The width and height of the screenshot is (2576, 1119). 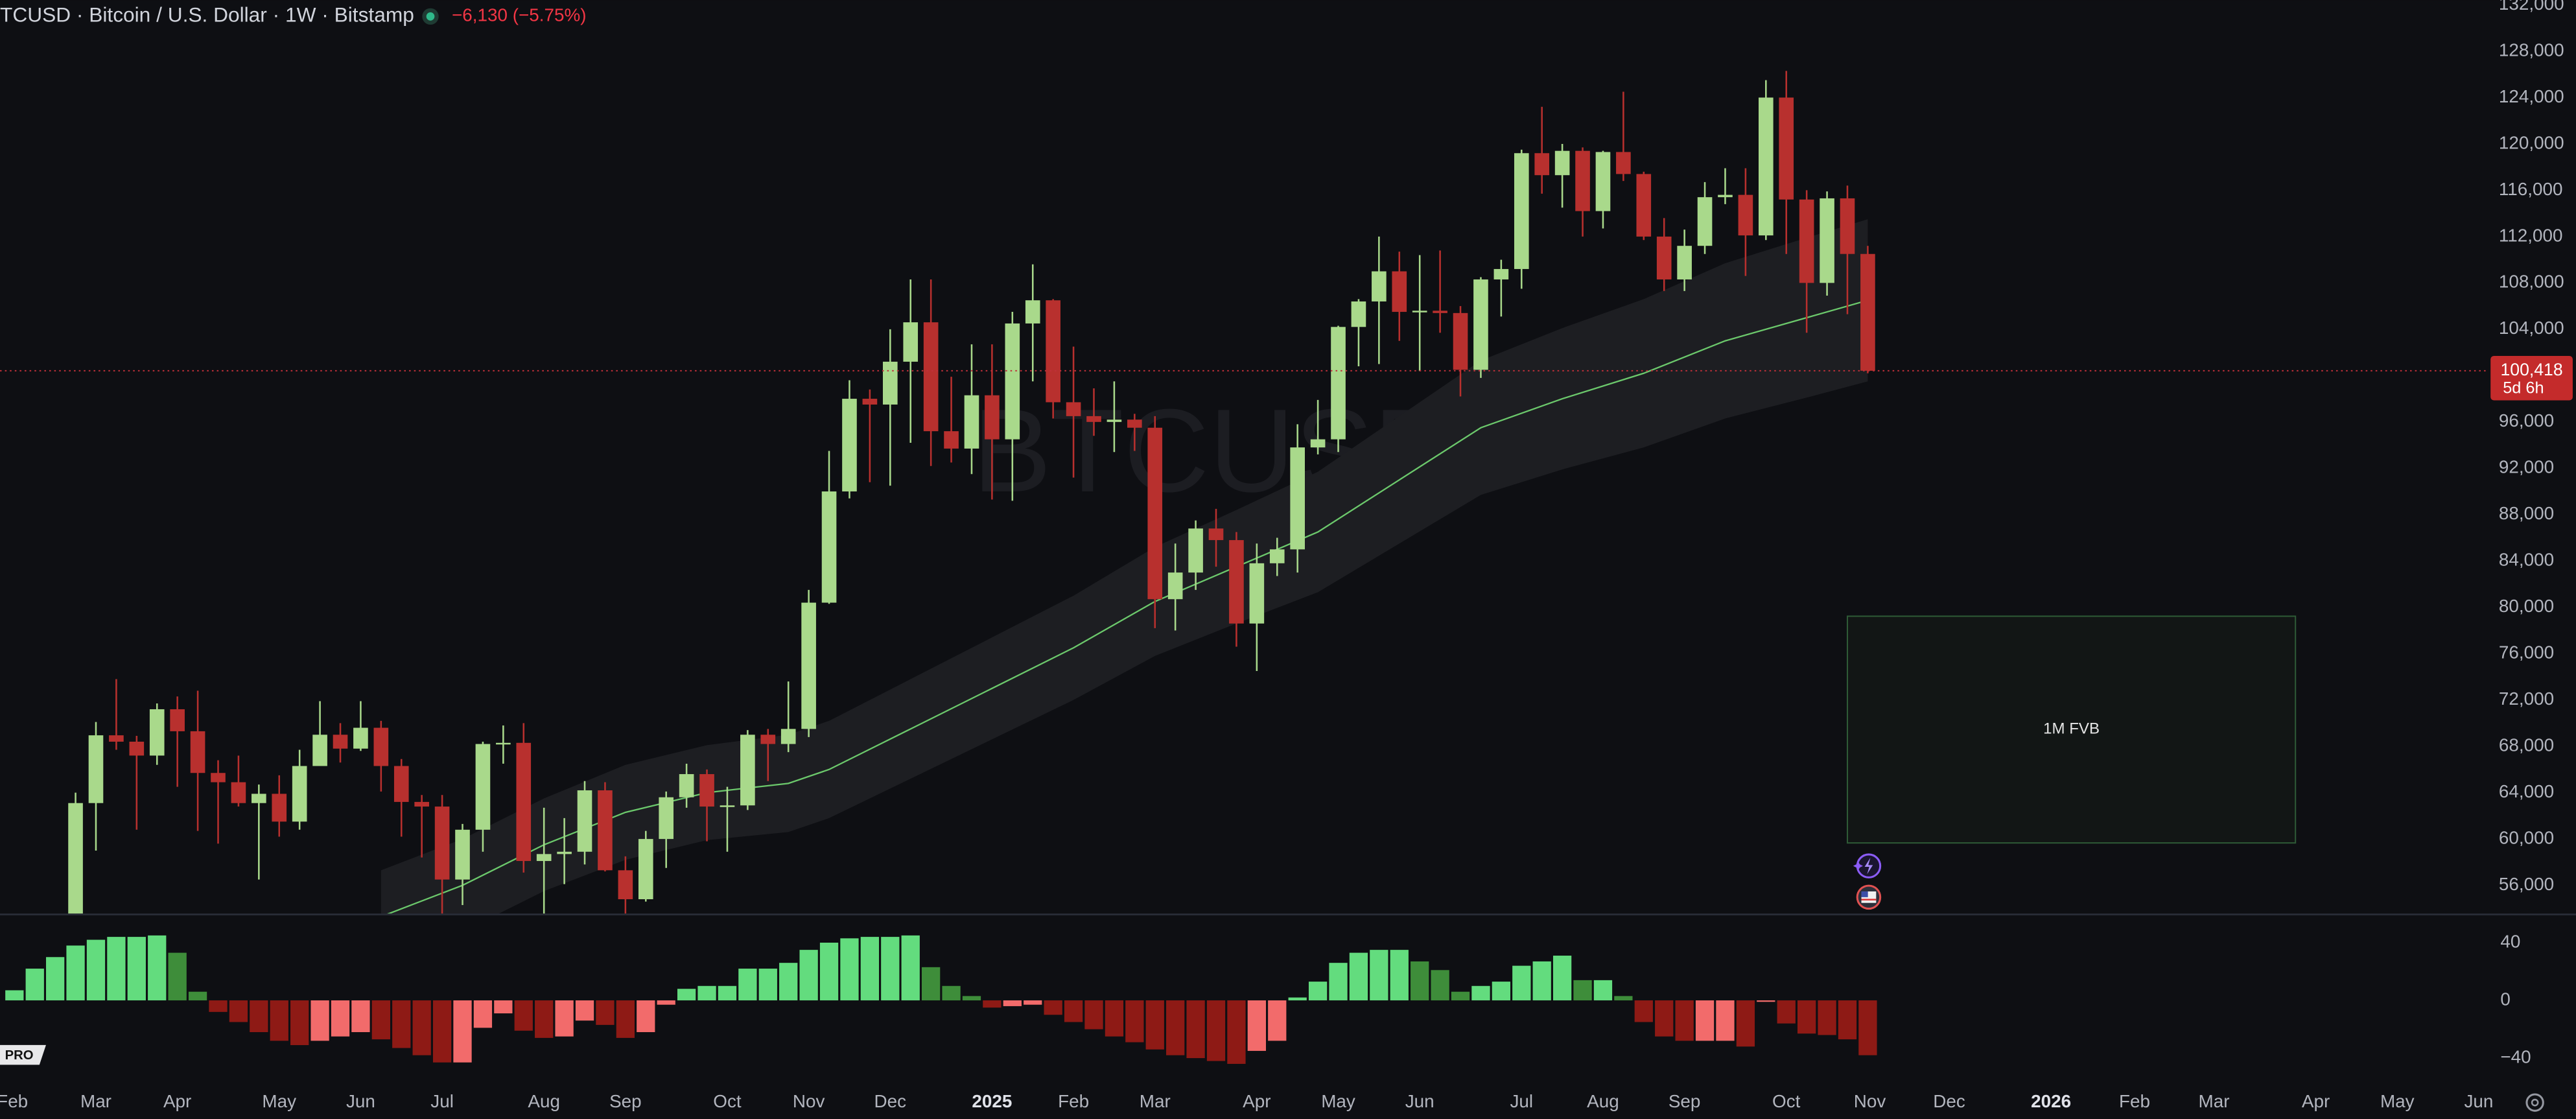 I want to click on gear, so click(x=2534, y=1103).